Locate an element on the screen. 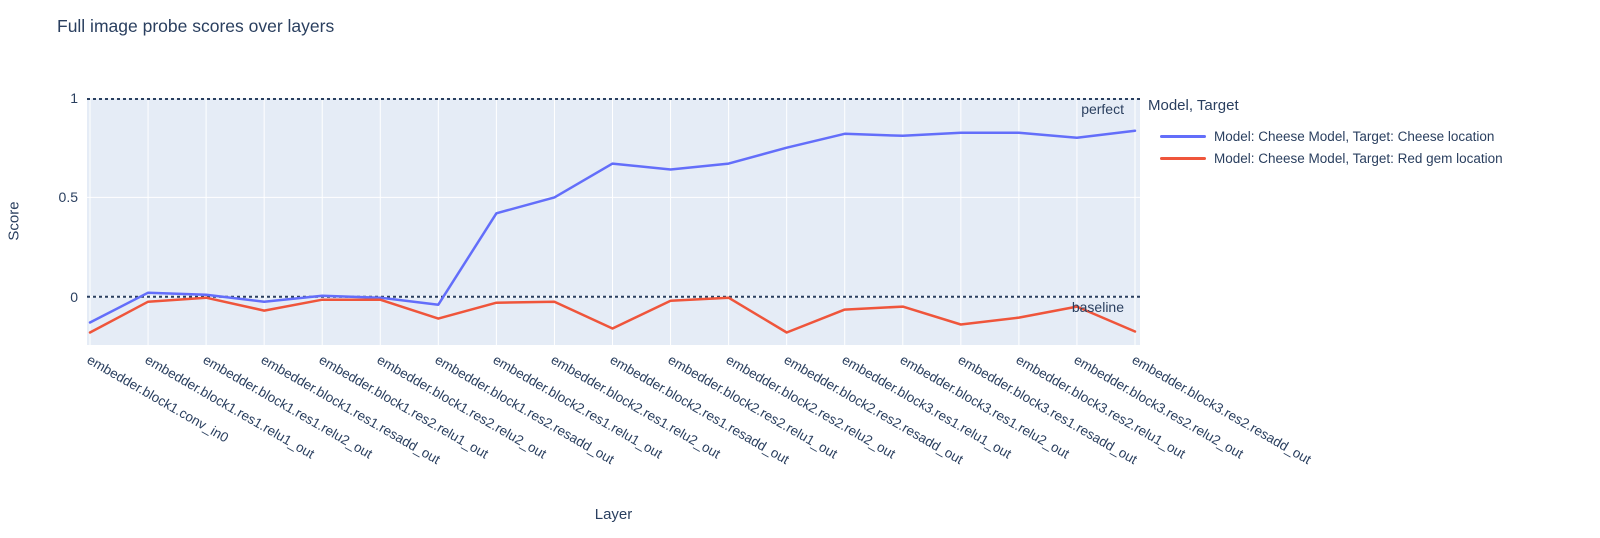 This screenshot has height=538, width=1600. annotation-perfect: perfect is located at coordinates (1102, 109).